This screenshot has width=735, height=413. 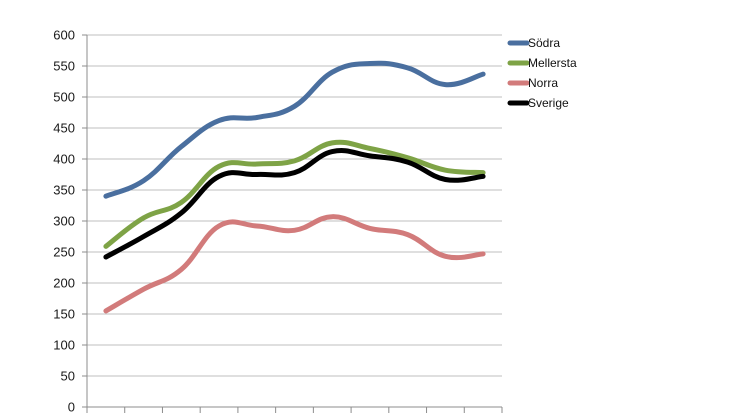 I want to click on legend-label-norra: Norra, so click(x=543, y=83).